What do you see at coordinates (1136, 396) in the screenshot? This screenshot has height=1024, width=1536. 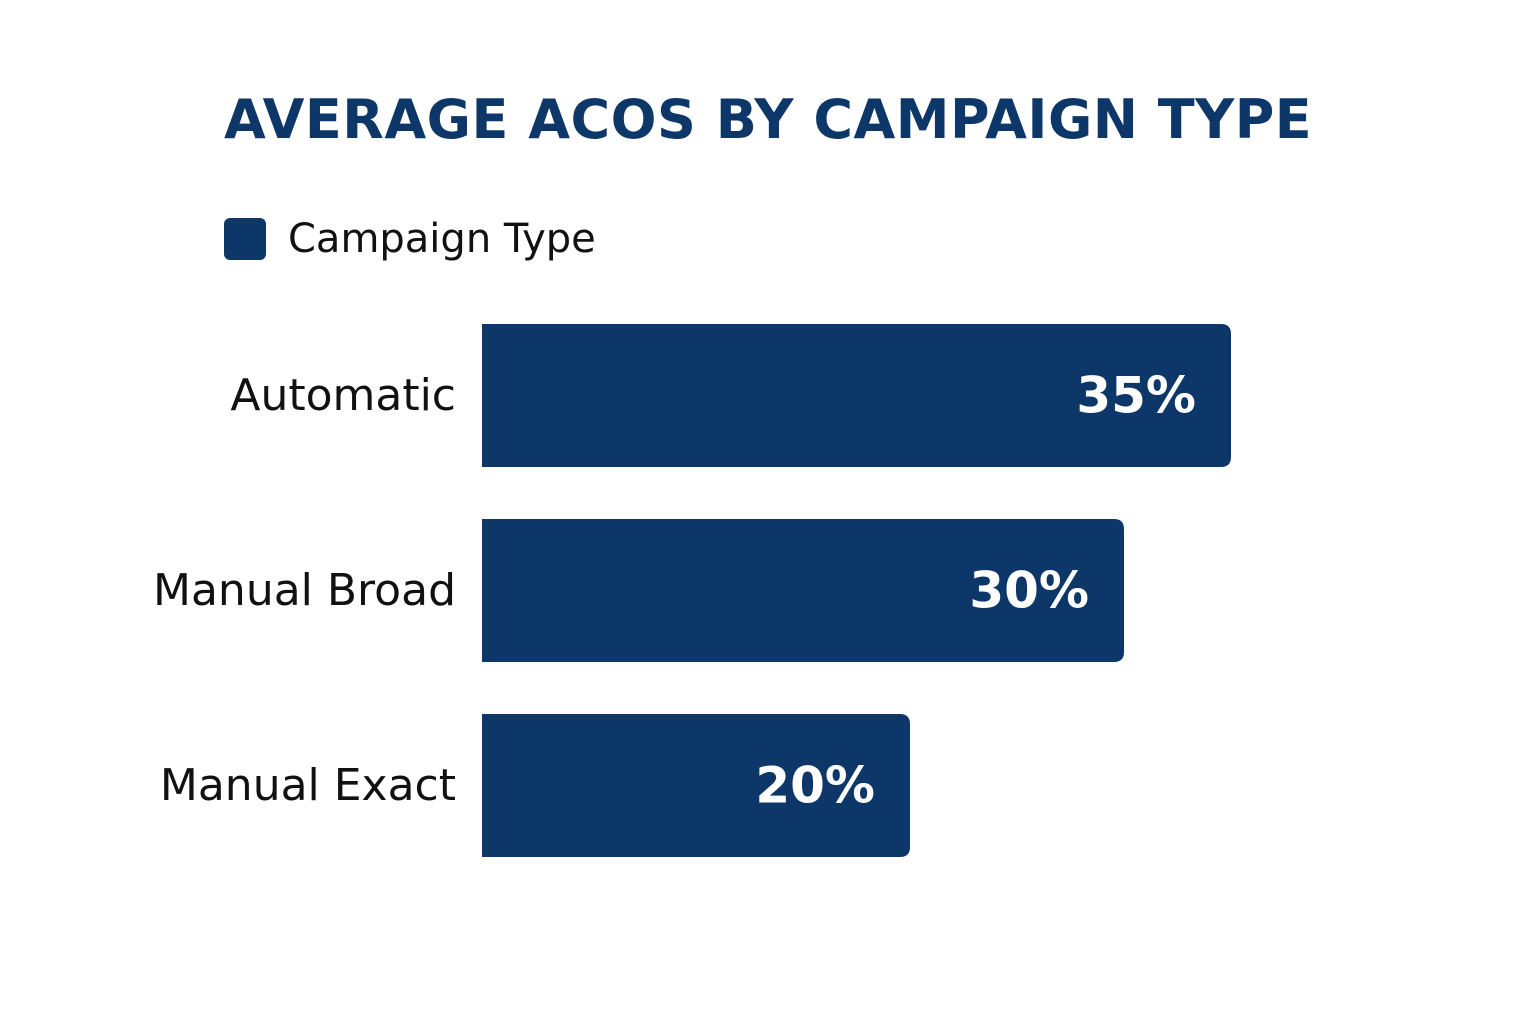 I see `value-label: 35%` at bounding box center [1136, 396].